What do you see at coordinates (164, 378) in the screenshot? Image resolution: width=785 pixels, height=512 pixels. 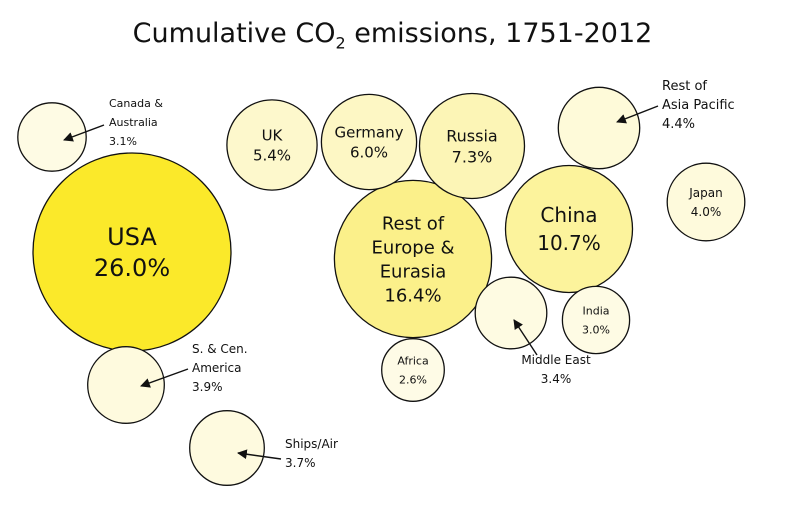 I see `arrow-s-cen-america` at bounding box center [164, 378].